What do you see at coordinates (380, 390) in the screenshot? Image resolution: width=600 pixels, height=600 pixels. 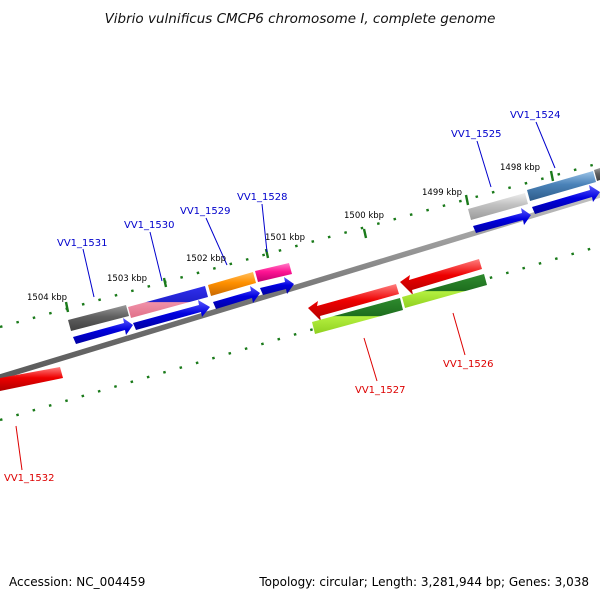 I see `gene-label-vv1-1527: VV1_1527` at bounding box center [380, 390].